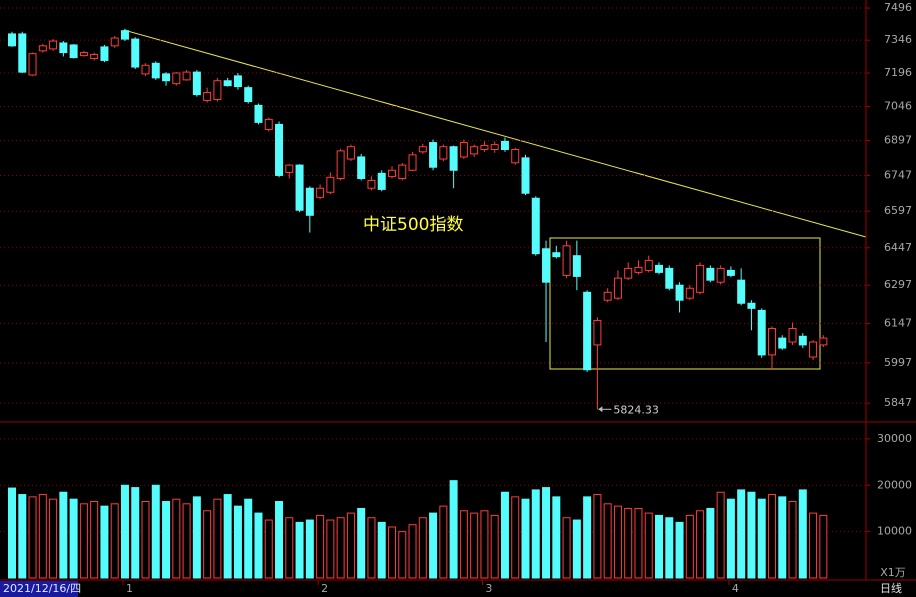  Describe the element at coordinates (413, 225) in the screenshot. I see `chart-title: 中证500指数` at that location.